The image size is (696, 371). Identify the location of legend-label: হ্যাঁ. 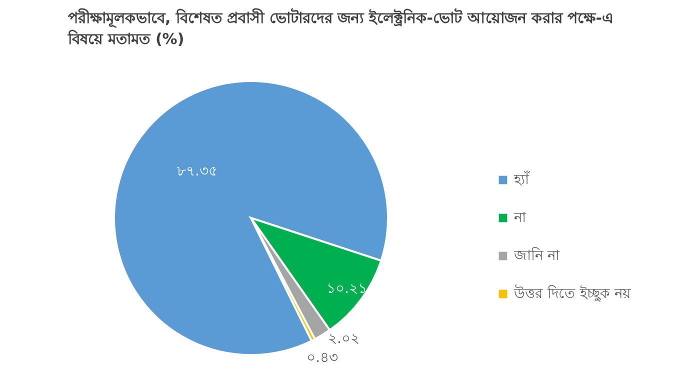
(521, 179).